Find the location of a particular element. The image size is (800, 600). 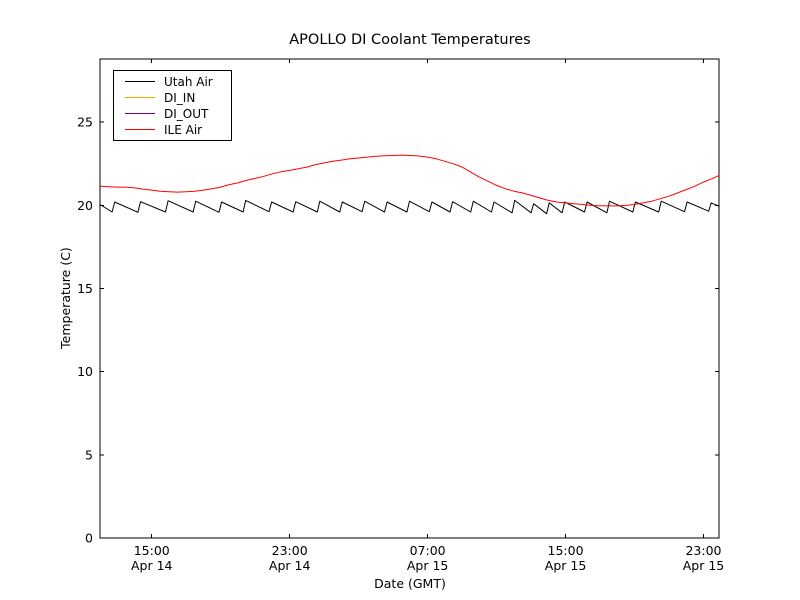

y-tick-label: 10 is located at coordinates (85, 371).